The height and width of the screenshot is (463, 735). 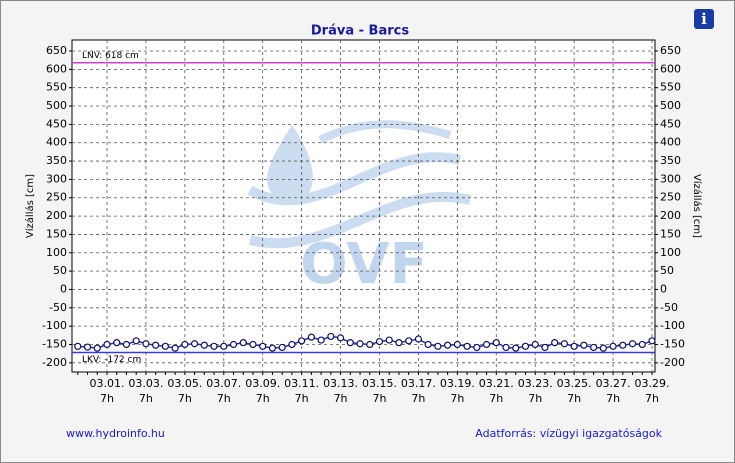 I want to click on watermark: OVF, so click(x=364, y=264).